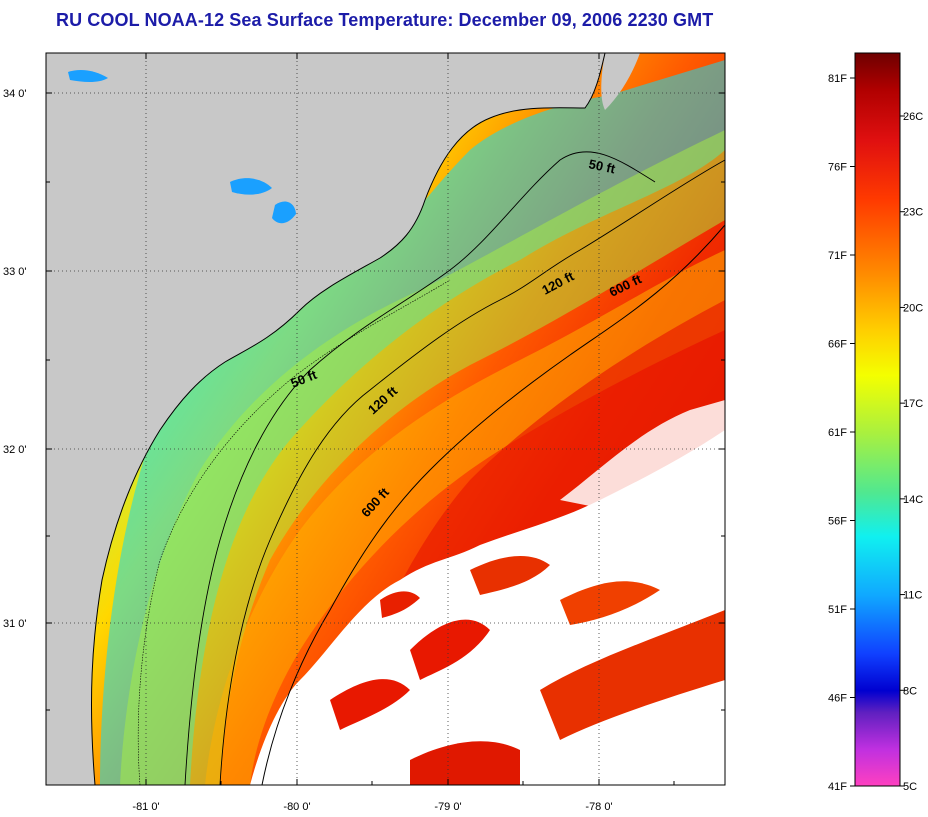  Describe the element at coordinates (15, 272) in the screenshot. I see `lat-label: 33 0'` at that location.